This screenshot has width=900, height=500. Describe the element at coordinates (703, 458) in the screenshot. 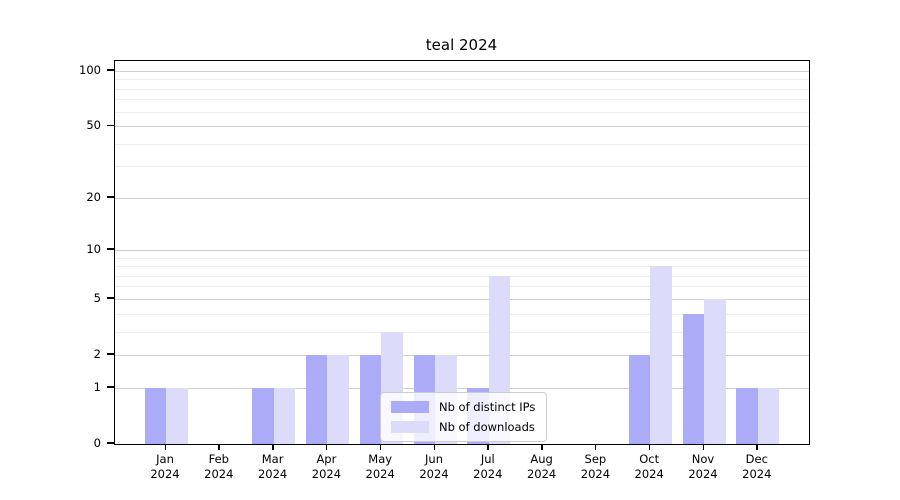

I see `x-tick-month: Nov` at that location.